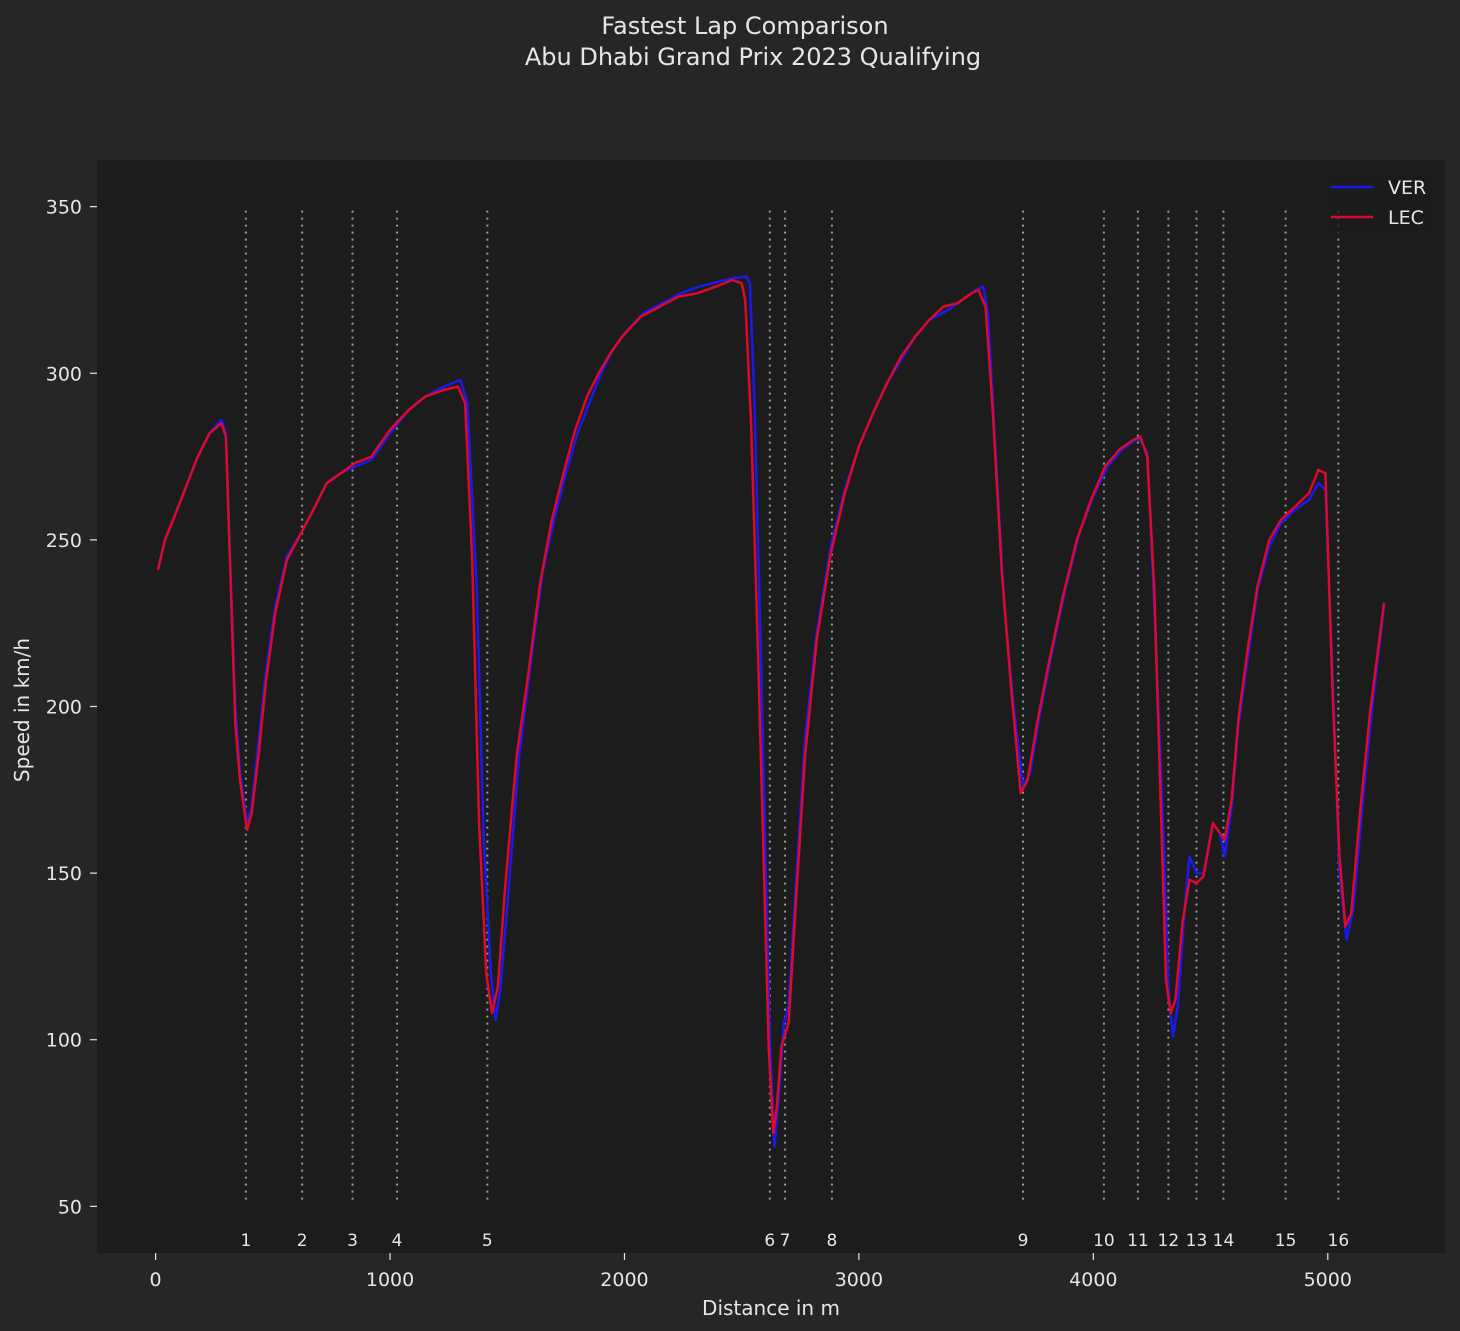 This screenshot has height=1331, width=1460. I want to click on corner-label-11: 11, so click(1138, 1241).